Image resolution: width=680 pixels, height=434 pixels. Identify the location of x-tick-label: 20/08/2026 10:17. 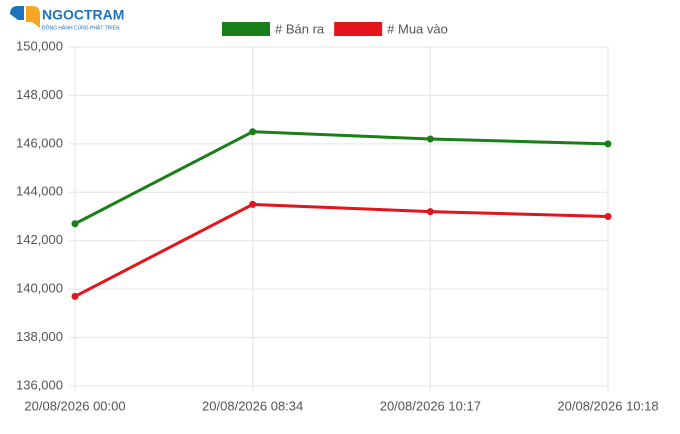
(430, 405).